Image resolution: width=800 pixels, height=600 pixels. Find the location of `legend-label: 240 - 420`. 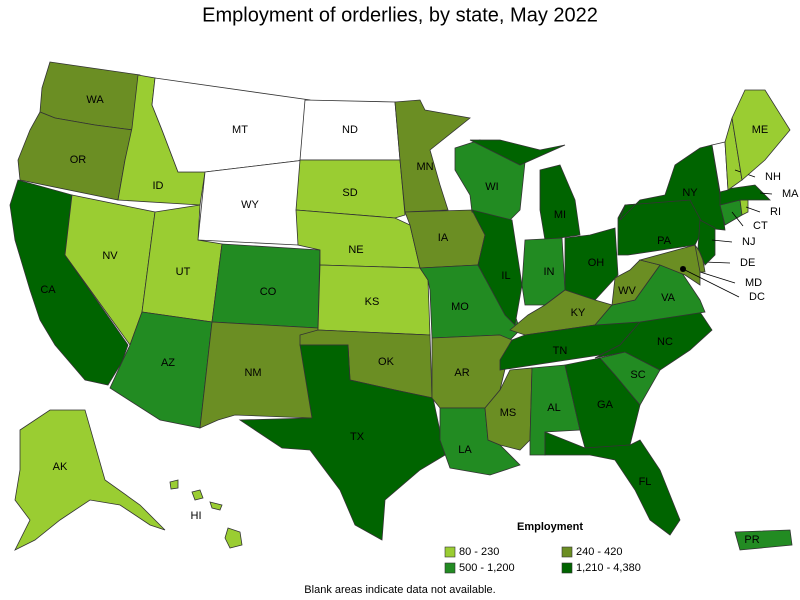

legend-label: 240 - 420 is located at coordinates (599, 552).